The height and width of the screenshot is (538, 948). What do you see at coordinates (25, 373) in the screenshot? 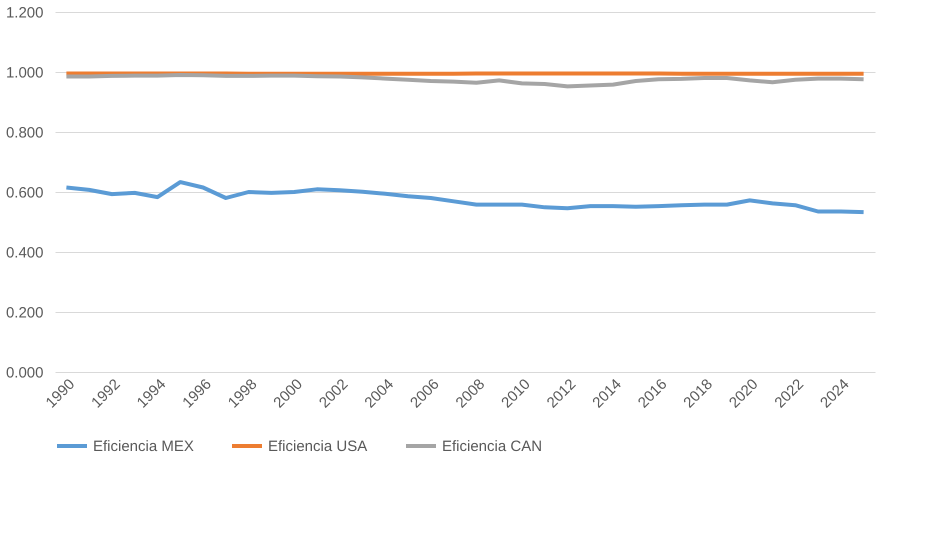
I see `y-tick-label: 0.000` at bounding box center [25, 373].